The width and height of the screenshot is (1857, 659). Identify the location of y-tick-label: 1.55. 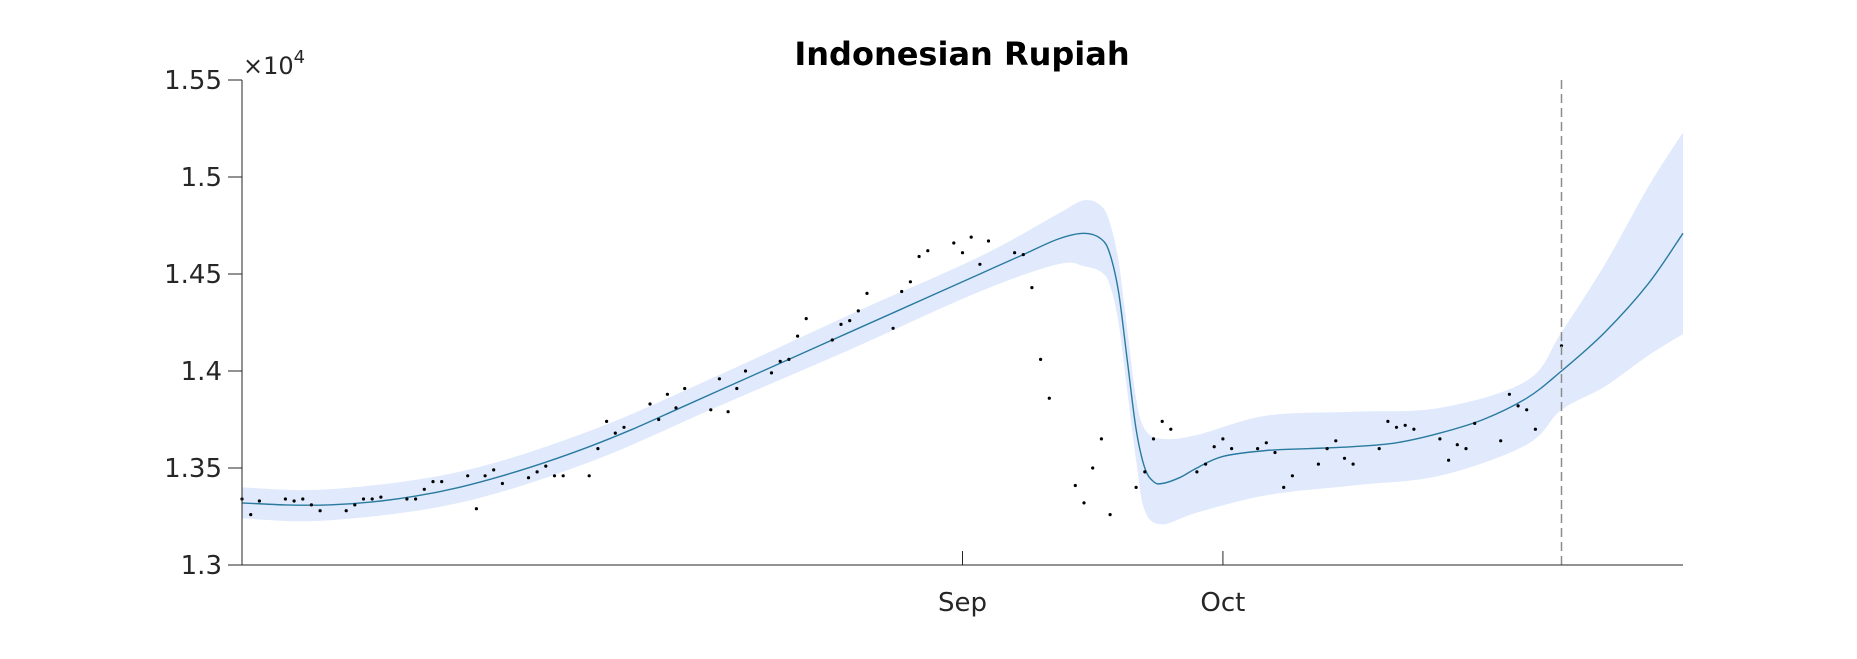
(193, 81).